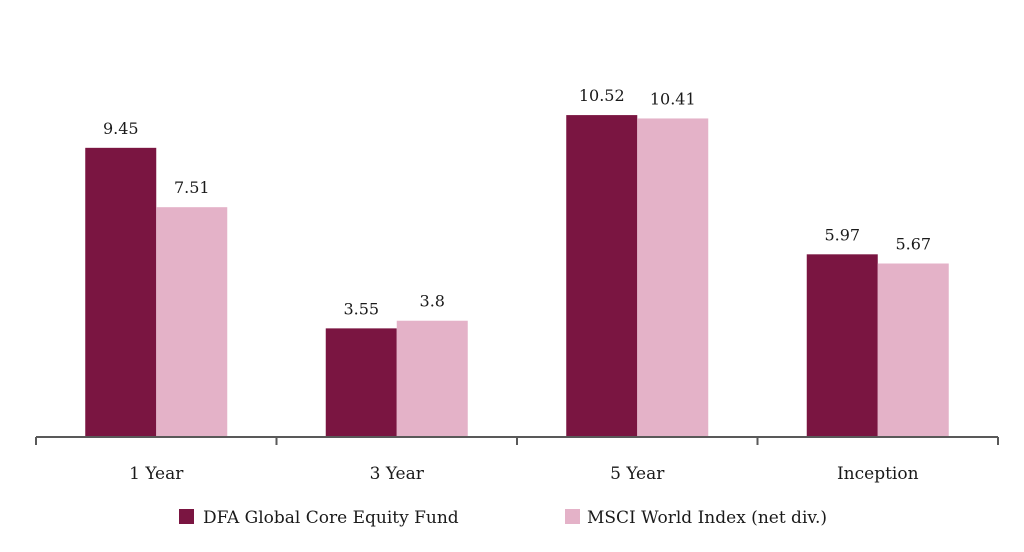 This screenshot has height=552, width=1024. Describe the element at coordinates (121, 292) in the screenshot. I see `bar-1-1-year` at that location.